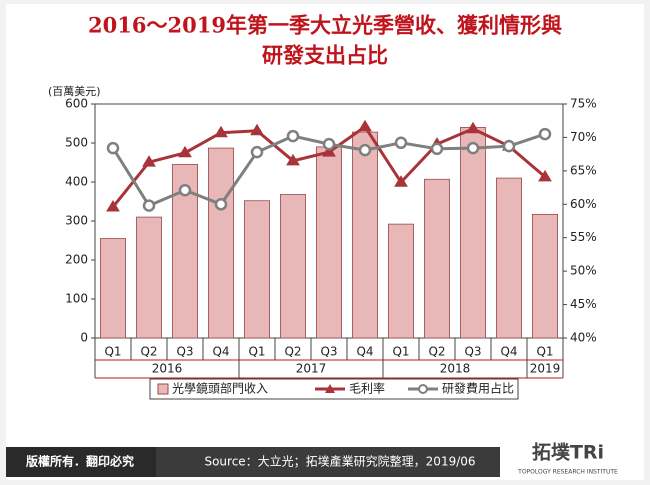 The height and width of the screenshot is (485, 650). Describe the element at coordinates (76, 143) in the screenshot. I see `y-tick-label: 500` at that location.